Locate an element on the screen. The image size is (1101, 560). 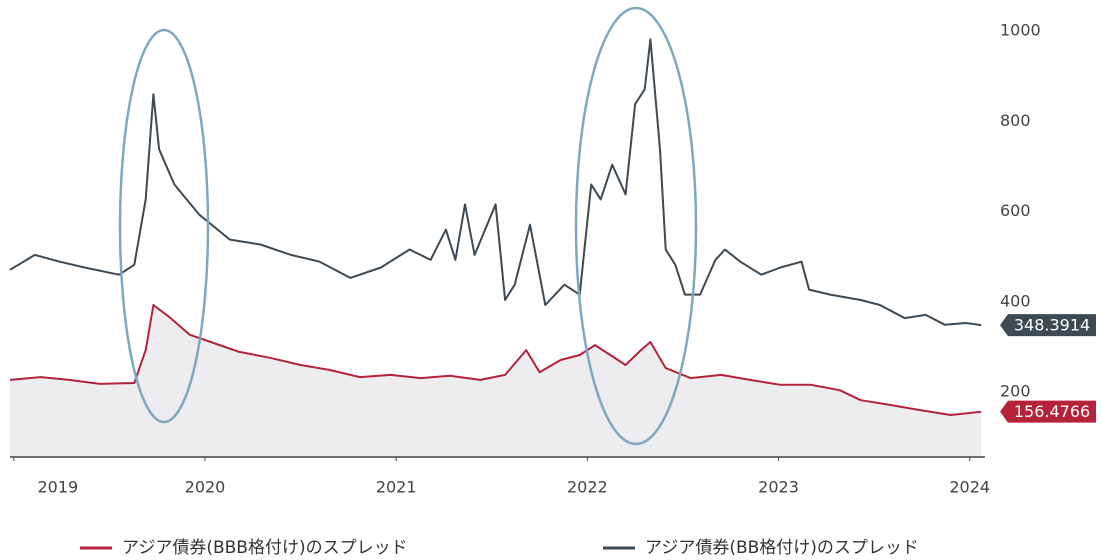
y-tick-label: 400 is located at coordinates (1015, 300).